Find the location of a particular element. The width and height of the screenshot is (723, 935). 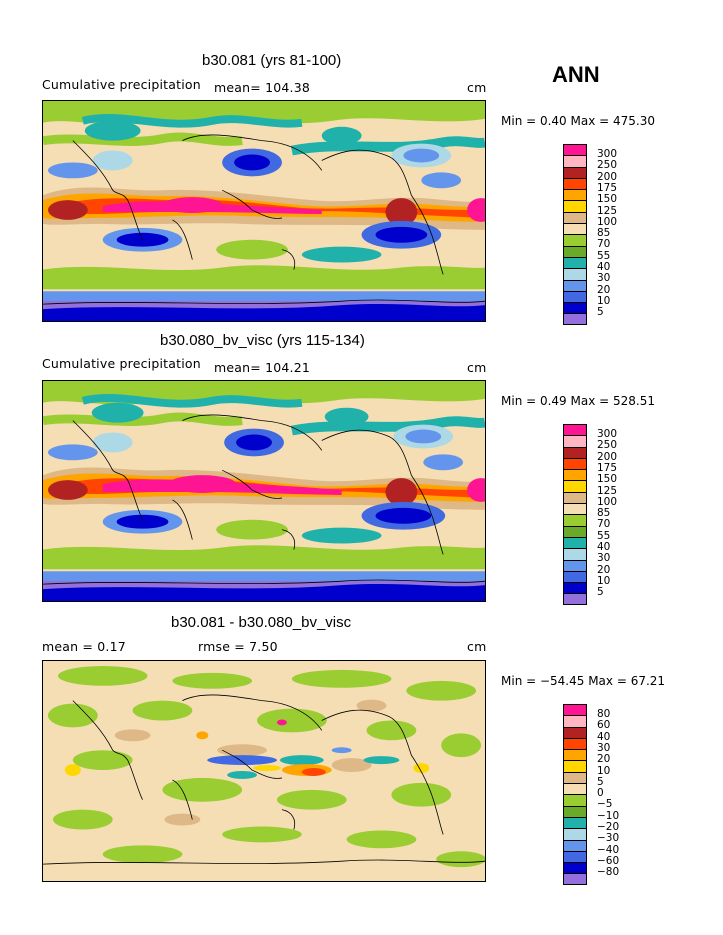

panel-1-minmax: Min = 0.40 Max = 475.30 is located at coordinates (578, 121).